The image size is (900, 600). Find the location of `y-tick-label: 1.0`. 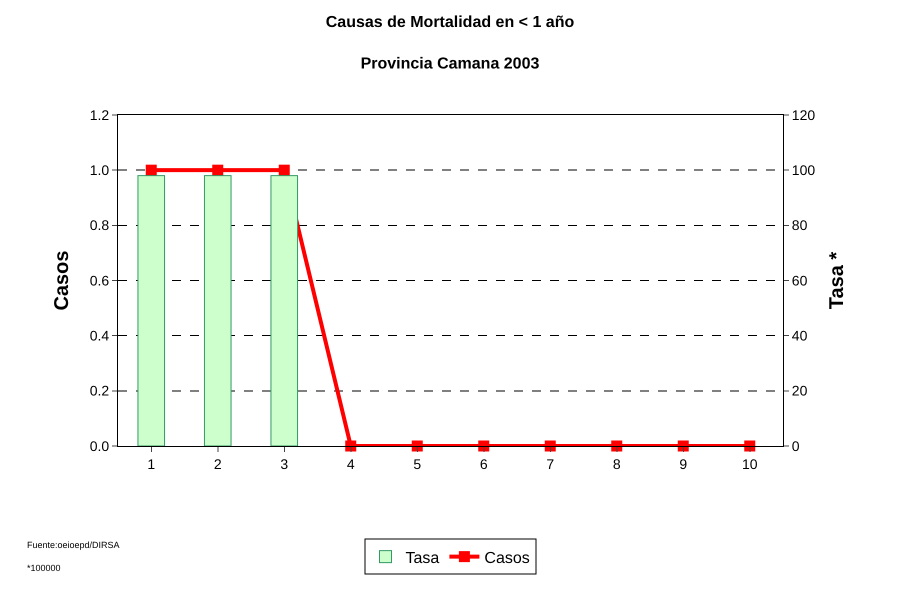

y-tick-label: 1.0 is located at coordinates (100, 170).